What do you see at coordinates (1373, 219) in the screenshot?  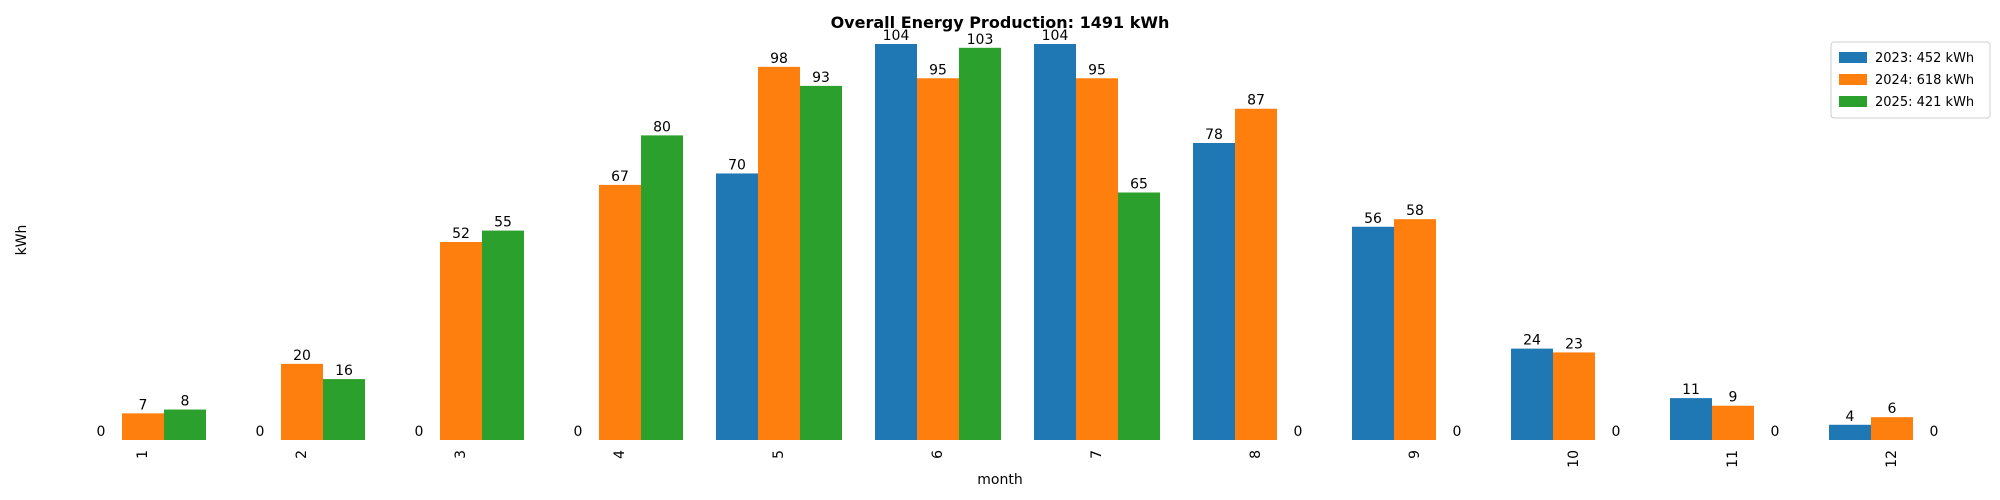 I see `data-label-month-9-series-1: 56` at bounding box center [1373, 219].